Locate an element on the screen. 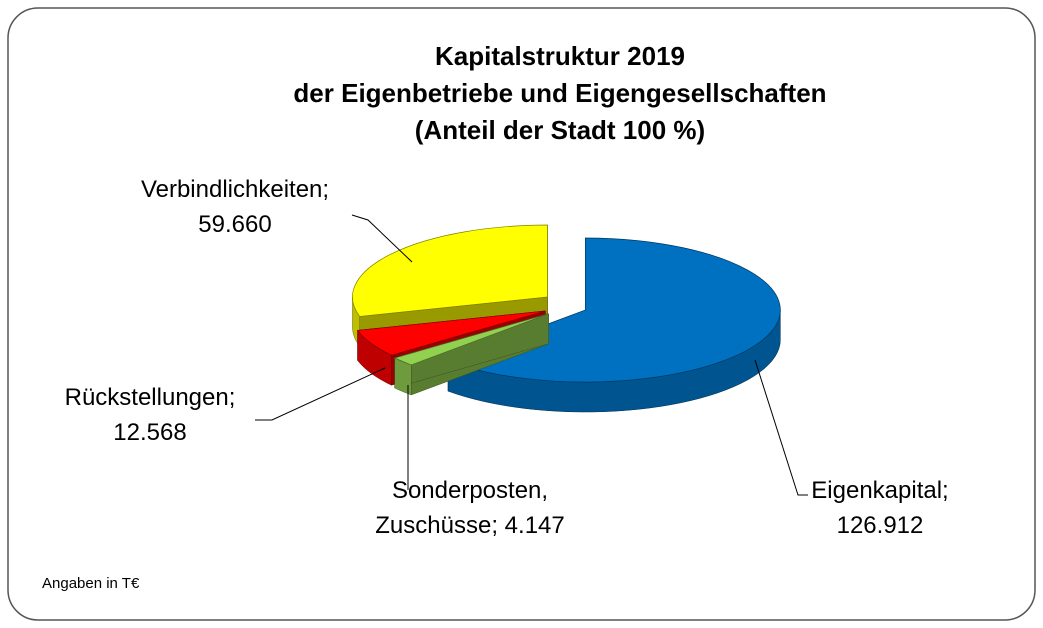 This screenshot has height=628, width=1043. value-label: 59.660 is located at coordinates (235, 224).